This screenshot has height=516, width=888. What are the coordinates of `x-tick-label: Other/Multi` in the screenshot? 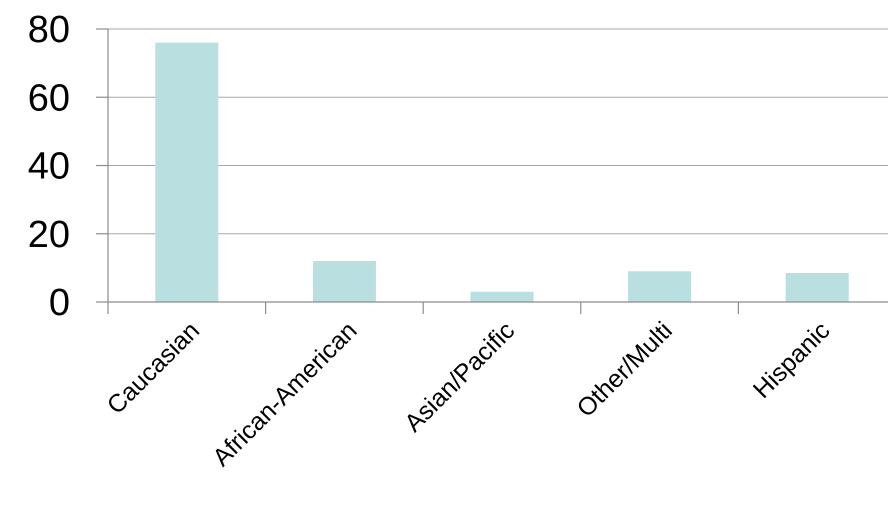 It's located at (625, 369).